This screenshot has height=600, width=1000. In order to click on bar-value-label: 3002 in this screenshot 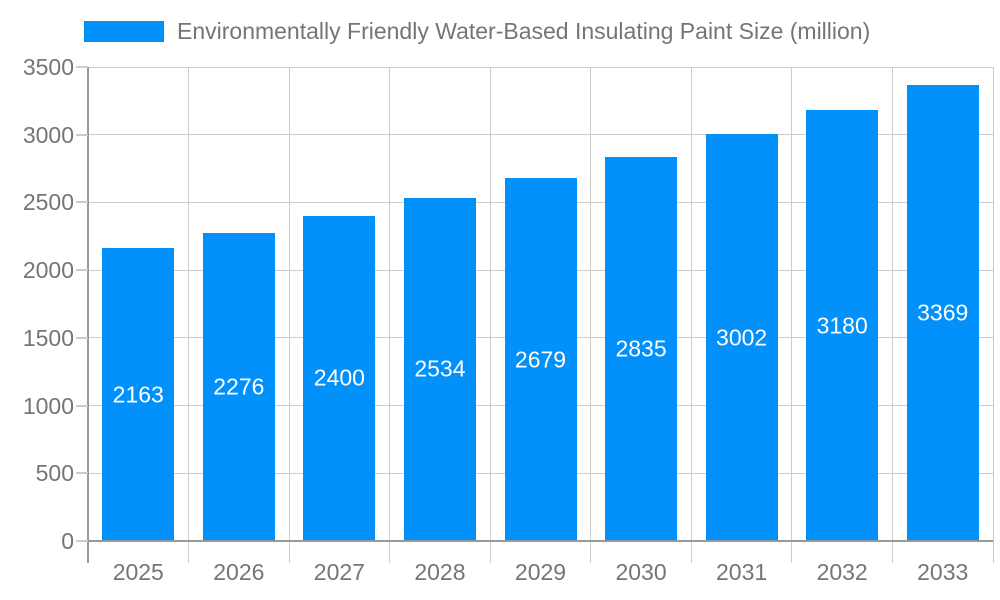, I will do `click(742, 337)`.